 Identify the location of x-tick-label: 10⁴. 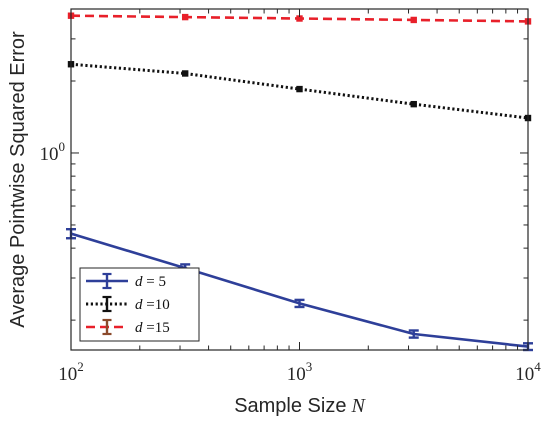
(528, 372).